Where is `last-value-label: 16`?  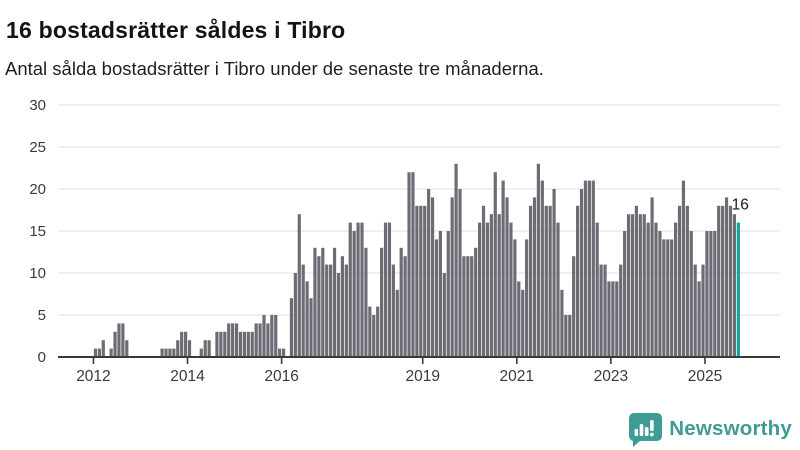
last-value-label: 16 is located at coordinates (740, 205).